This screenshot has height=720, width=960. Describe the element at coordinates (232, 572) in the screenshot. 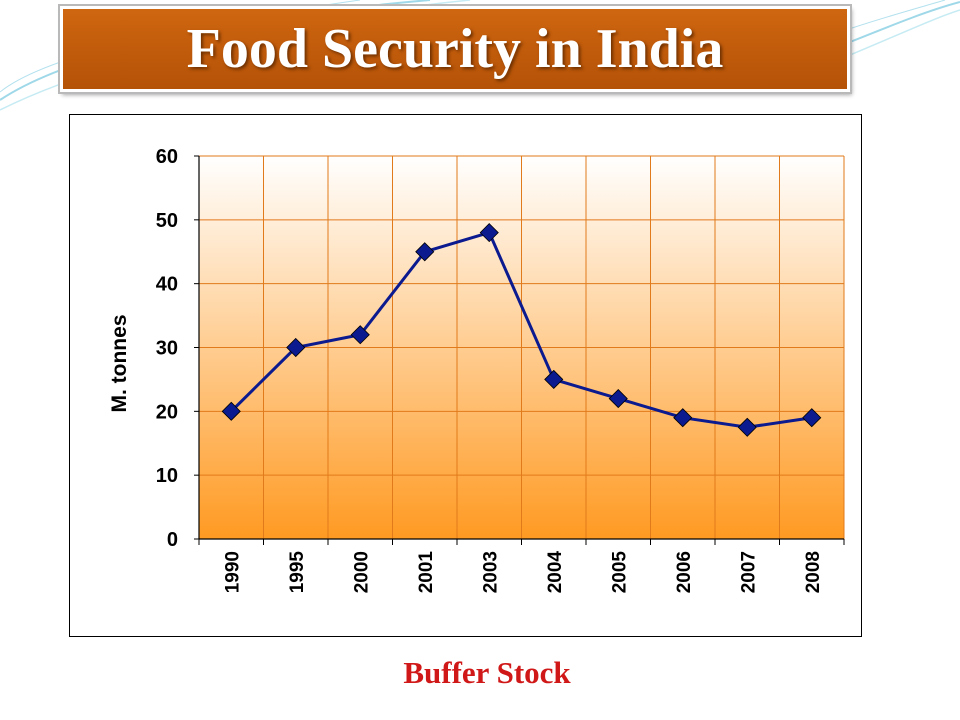

I see `x-tick-label: 1990` at that location.